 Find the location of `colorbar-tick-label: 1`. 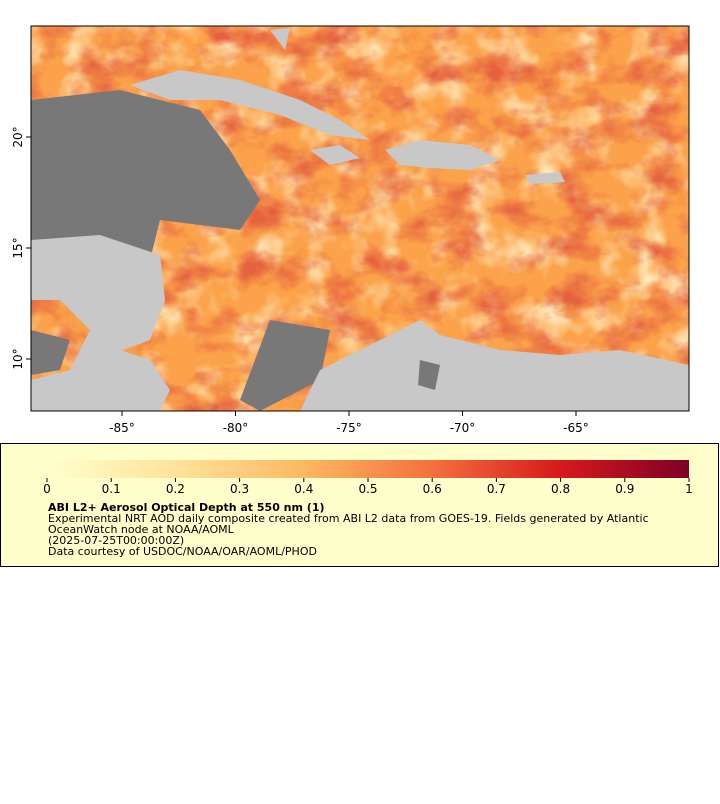

colorbar-tick-label: 1 is located at coordinates (689, 489).